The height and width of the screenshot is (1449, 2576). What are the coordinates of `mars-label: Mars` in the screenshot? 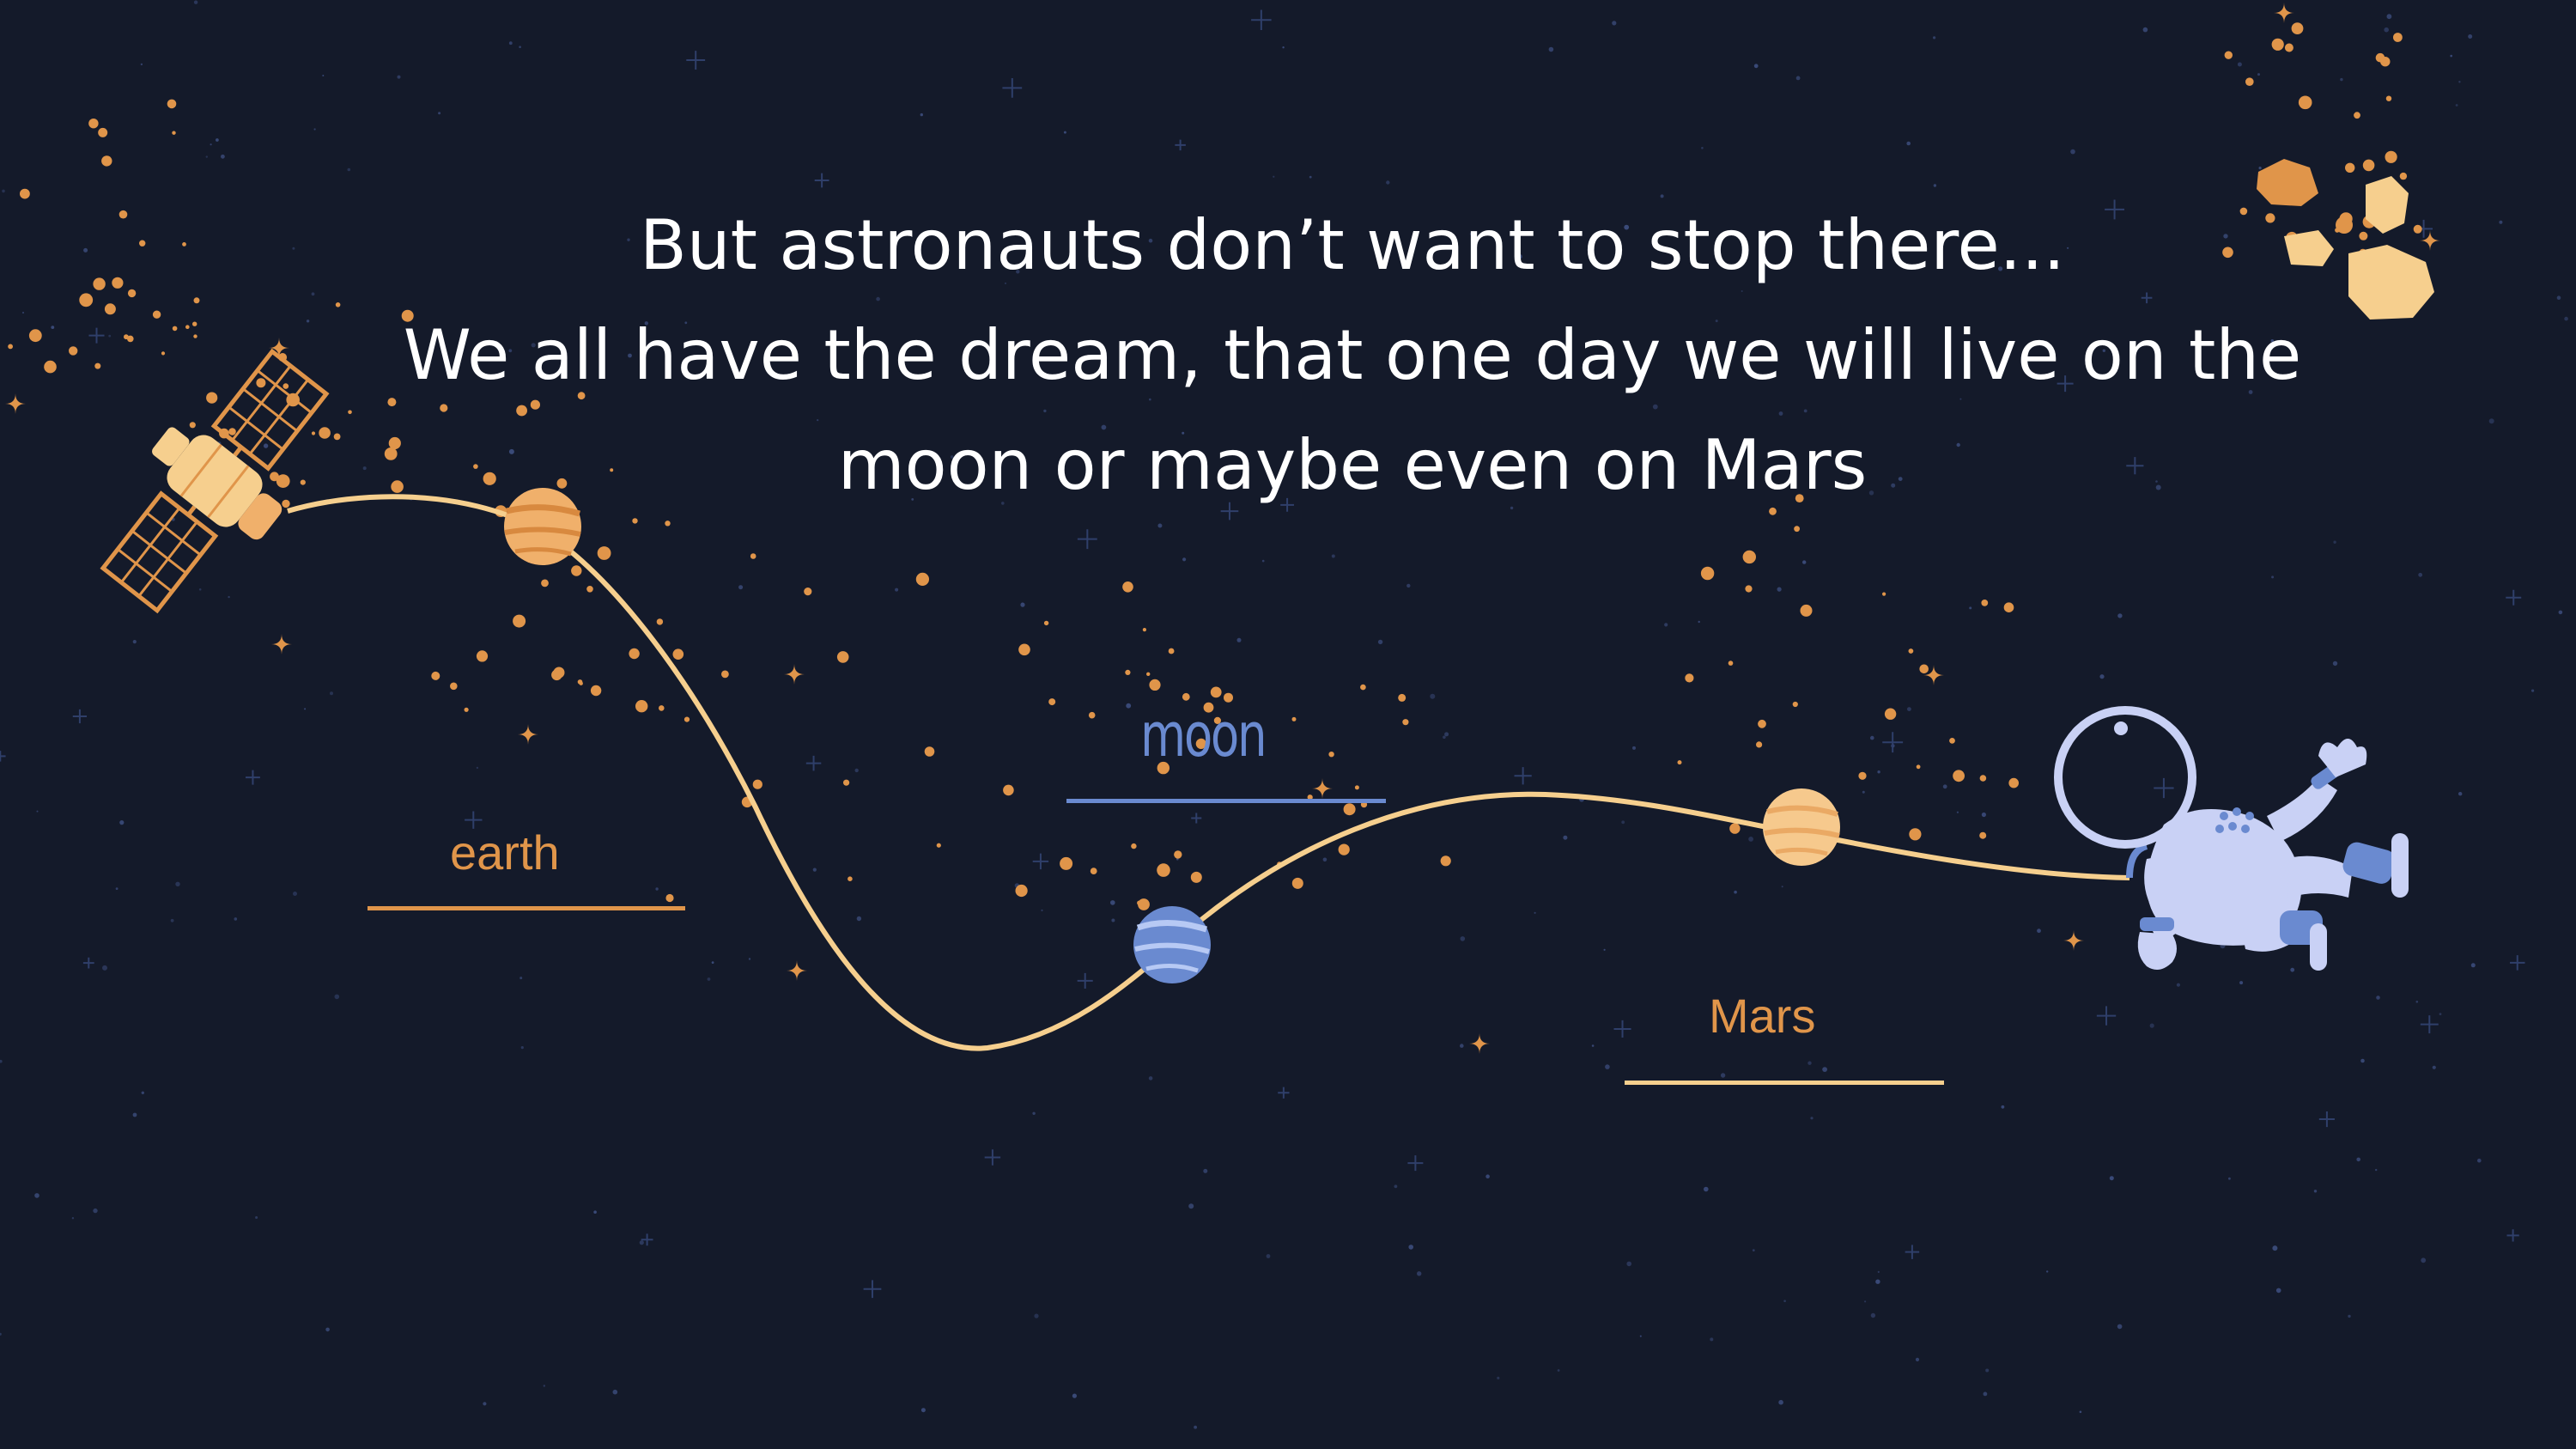 It's located at (1762, 1016).